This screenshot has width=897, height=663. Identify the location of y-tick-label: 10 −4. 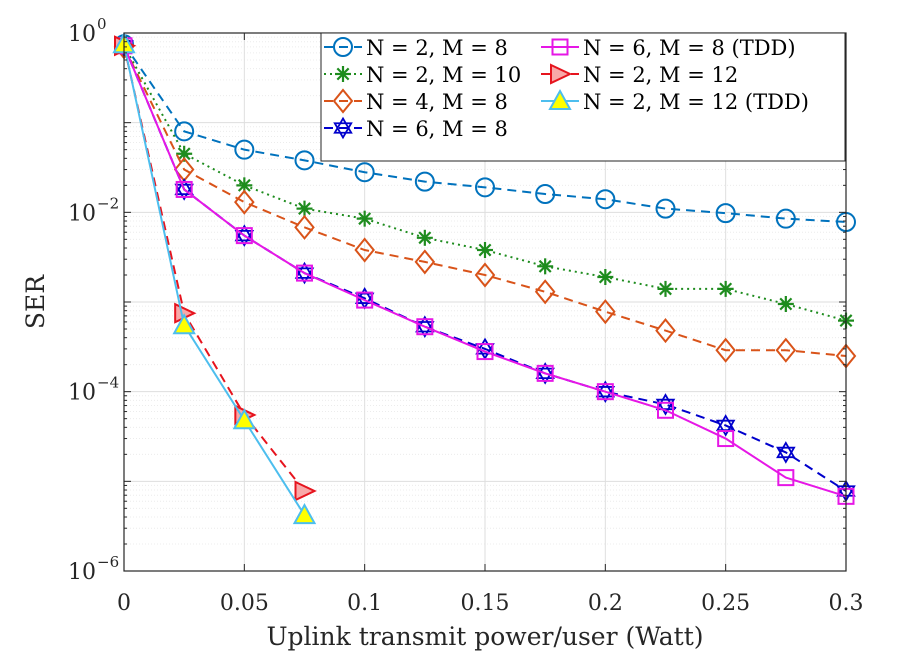
(93, 390).